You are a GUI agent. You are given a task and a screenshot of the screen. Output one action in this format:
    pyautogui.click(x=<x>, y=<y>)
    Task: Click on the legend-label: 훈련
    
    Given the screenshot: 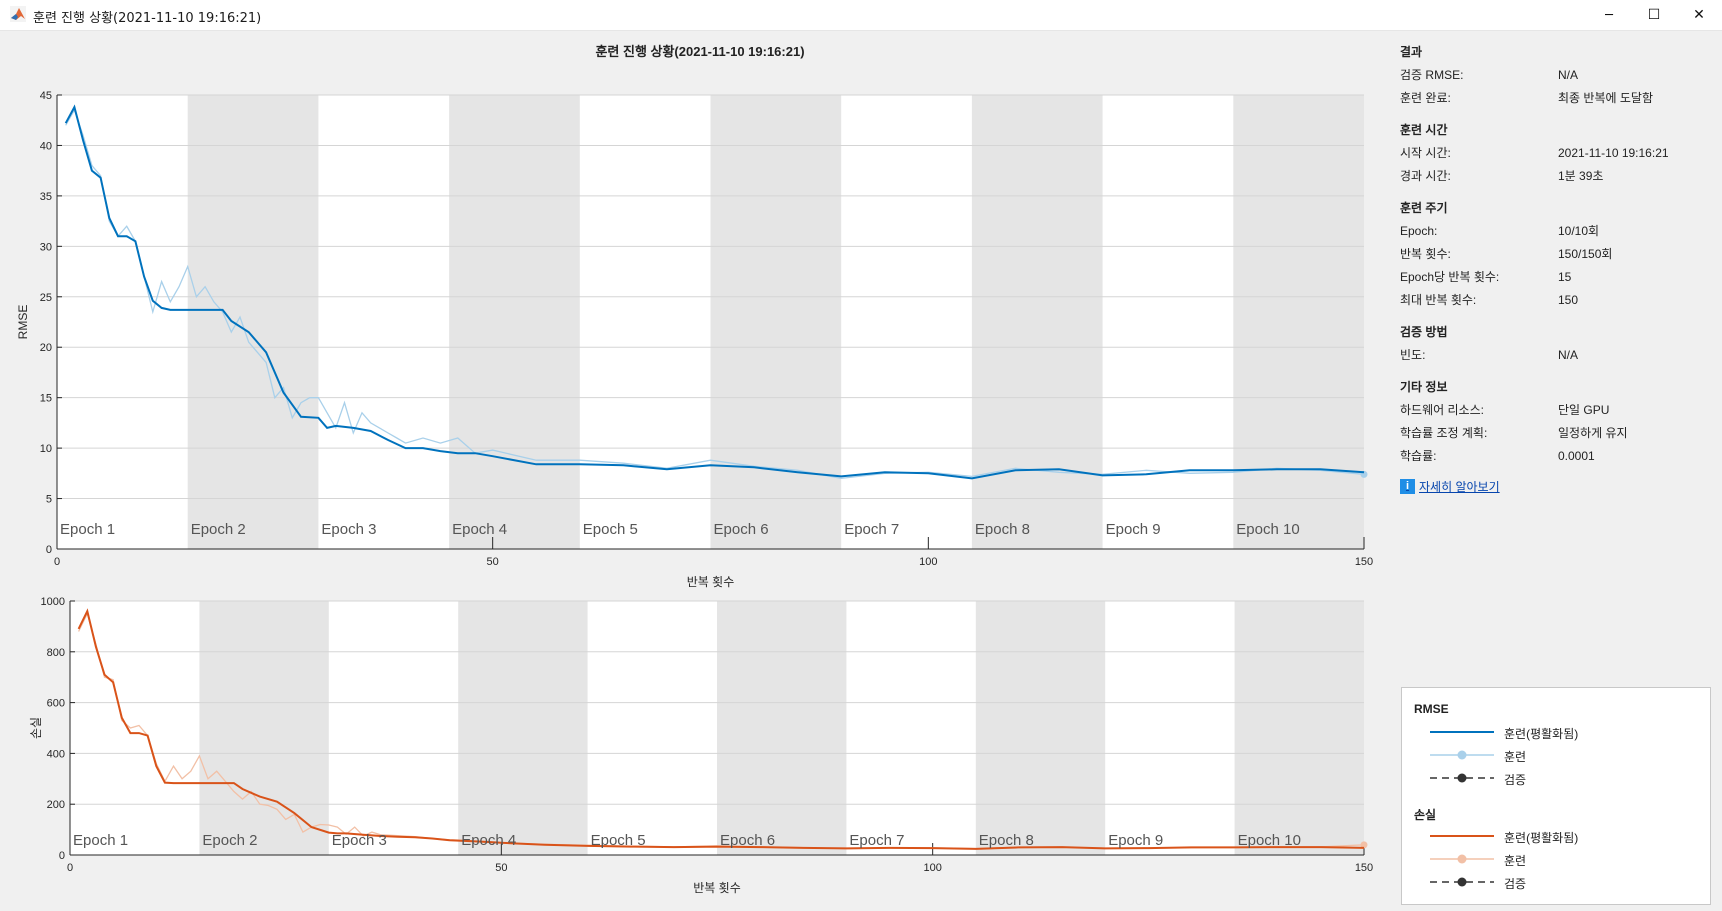 What is the action you would take?
    pyautogui.click(x=1515, y=757)
    